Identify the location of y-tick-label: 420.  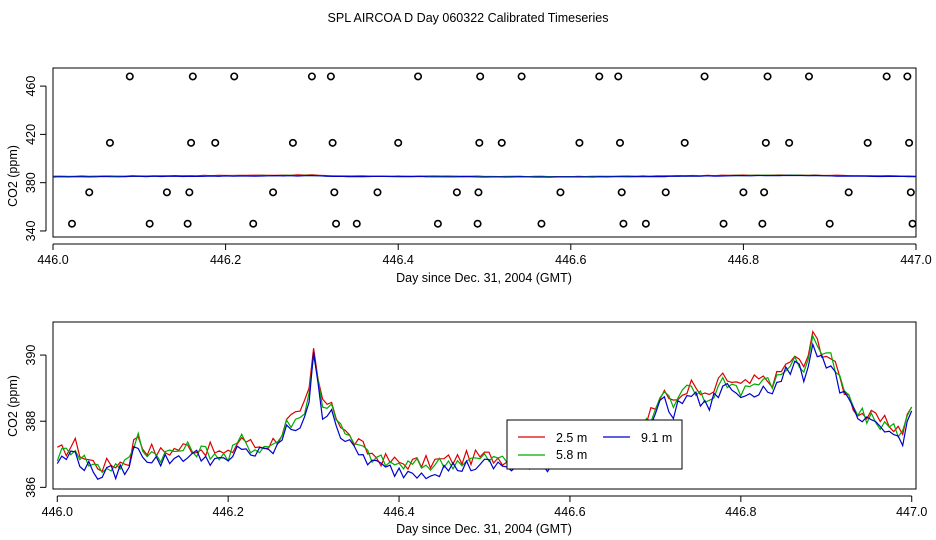
(31, 134).